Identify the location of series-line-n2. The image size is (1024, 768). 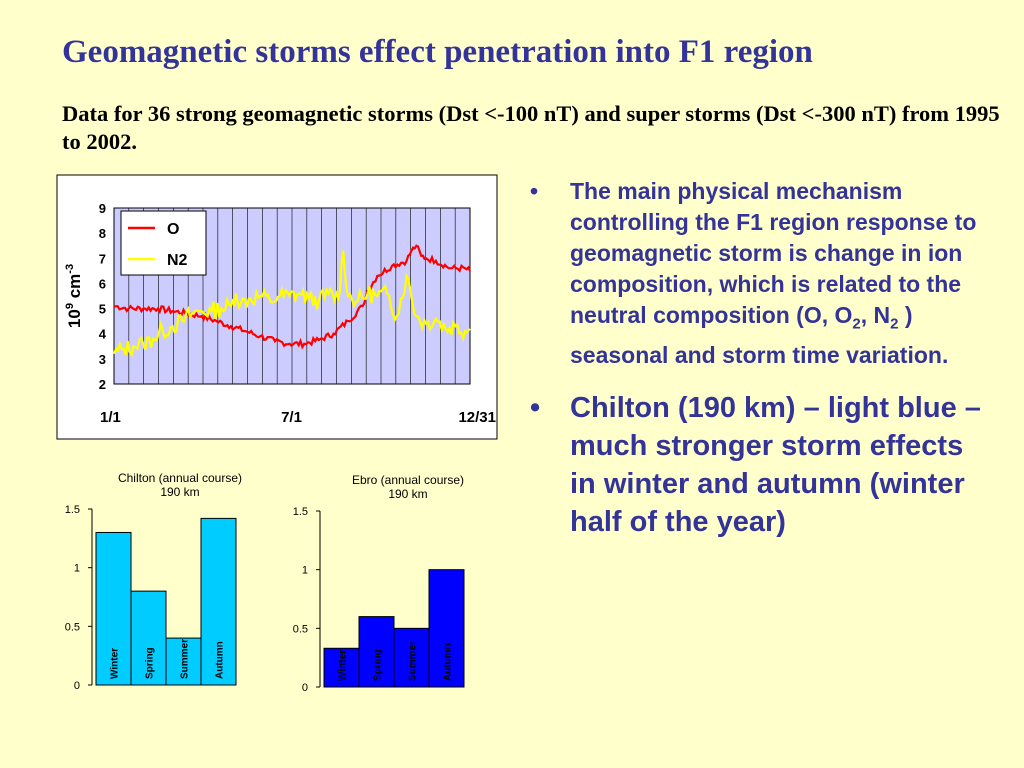
(291, 304).